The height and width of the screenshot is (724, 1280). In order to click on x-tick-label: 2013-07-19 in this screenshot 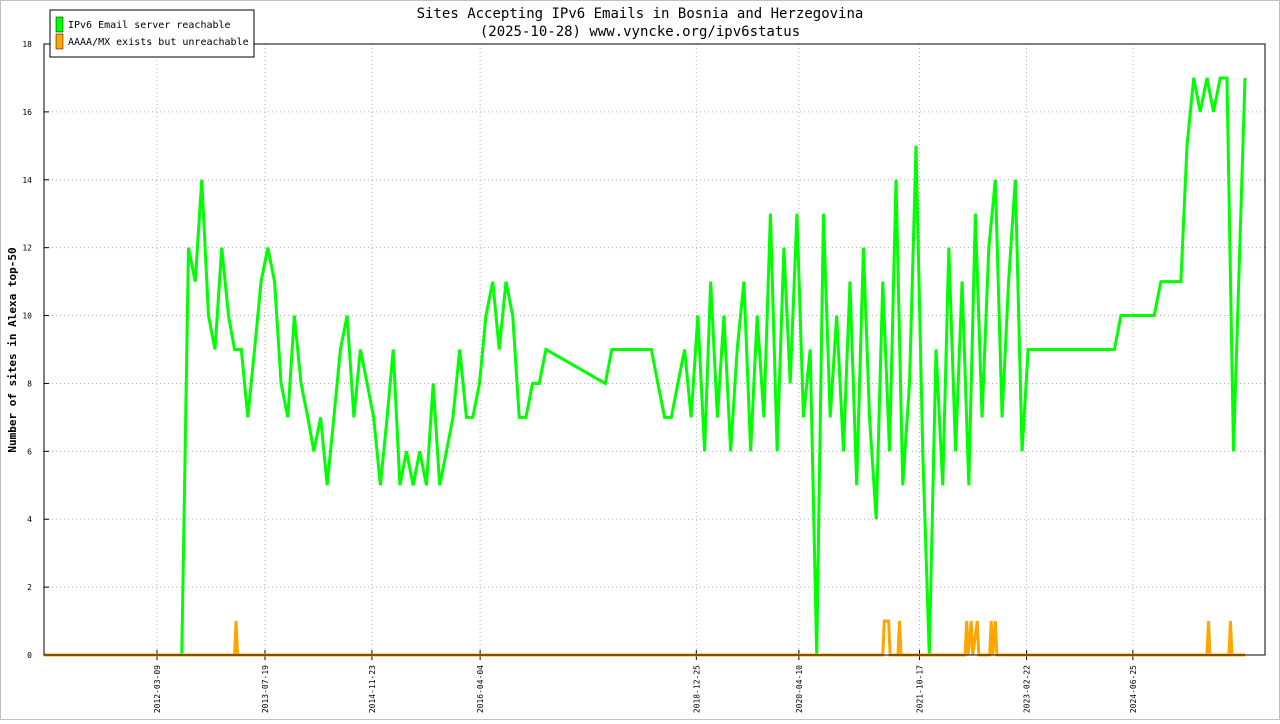, I will do `click(265, 689)`.